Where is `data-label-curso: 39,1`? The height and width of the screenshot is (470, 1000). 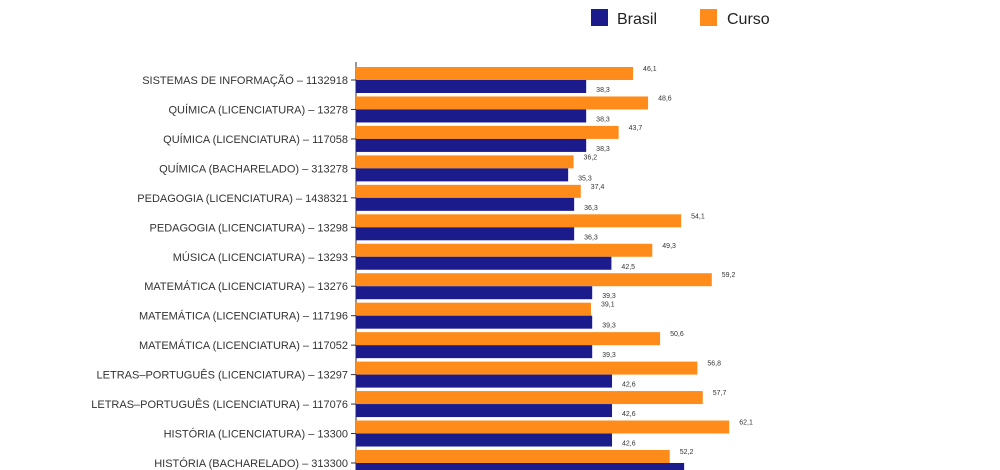
data-label-curso: 39,1 is located at coordinates (608, 305).